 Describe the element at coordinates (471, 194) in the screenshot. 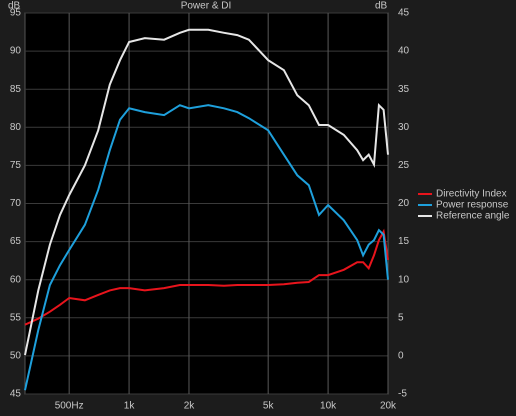

I see `legend-label: Directivity Index` at that location.